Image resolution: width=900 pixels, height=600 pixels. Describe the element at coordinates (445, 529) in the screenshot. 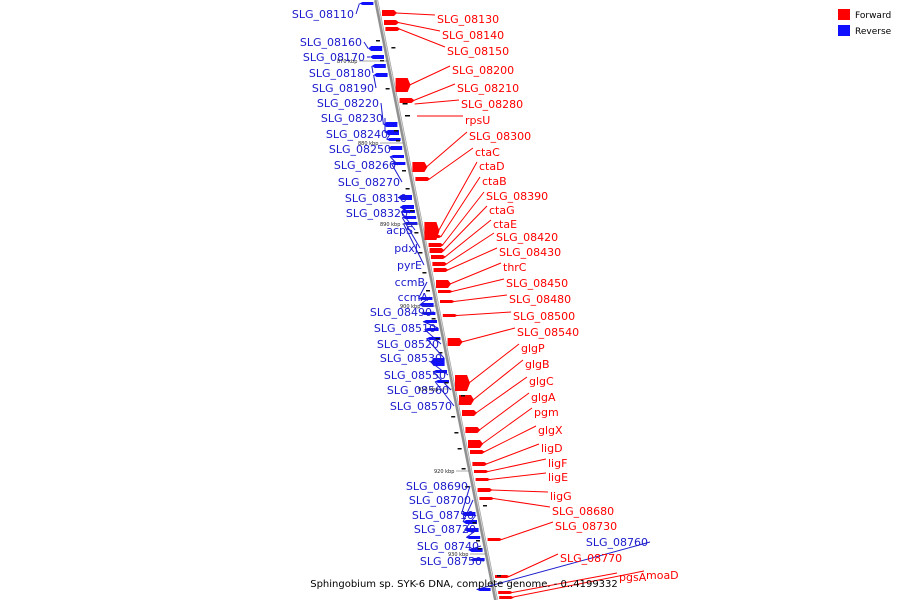

I see `reverse-gene-label: SLG_08720` at that location.